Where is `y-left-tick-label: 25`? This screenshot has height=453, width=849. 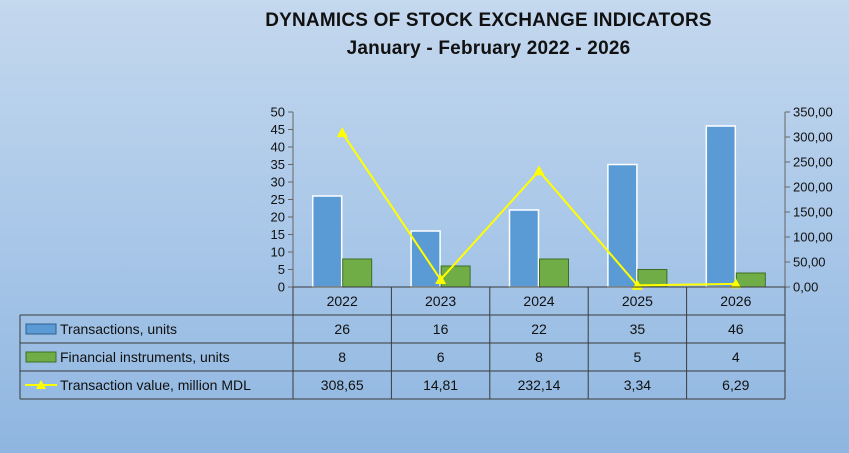 y-left-tick-label: 25 is located at coordinates (278, 199).